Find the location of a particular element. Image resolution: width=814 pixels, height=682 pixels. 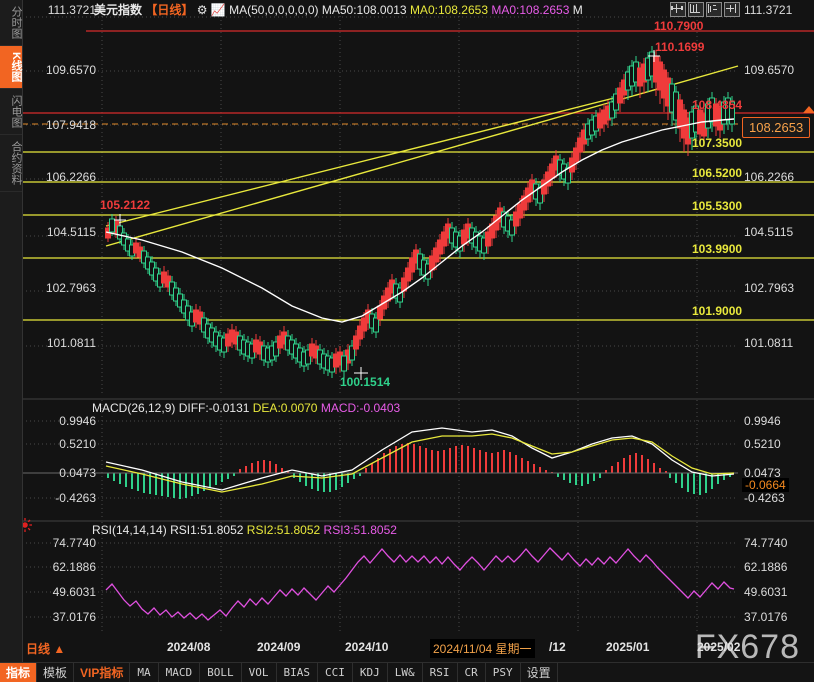

symbol-label: 美元指数 is located at coordinates (118, 10).